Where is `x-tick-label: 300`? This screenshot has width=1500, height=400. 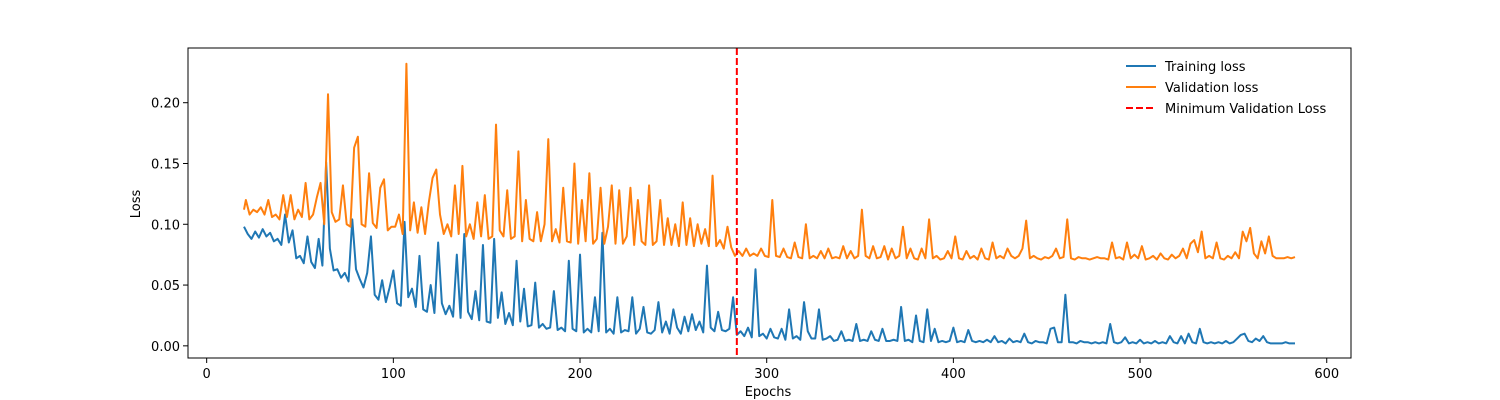
x-tick-label: 300 is located at coordinates (766, 374).